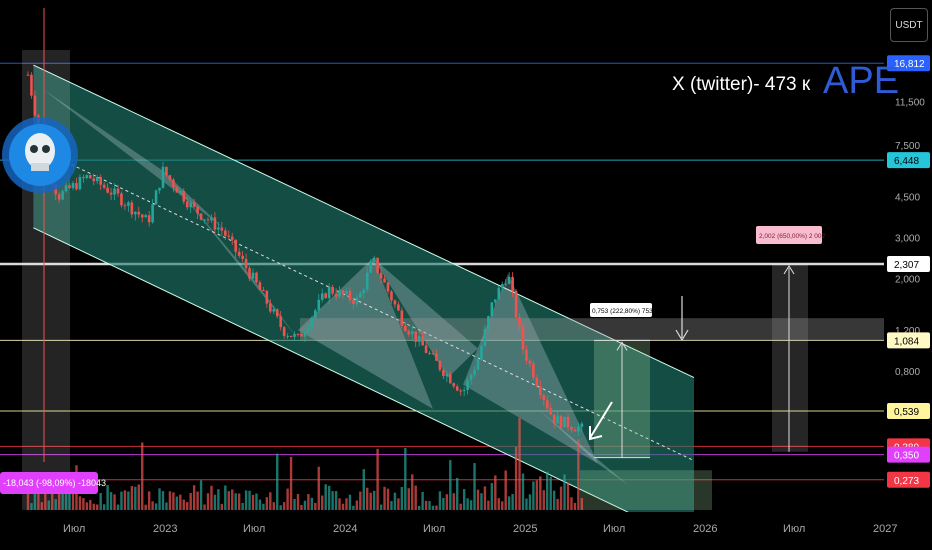  I want to click on drop-measure-box, so click(49, 483).